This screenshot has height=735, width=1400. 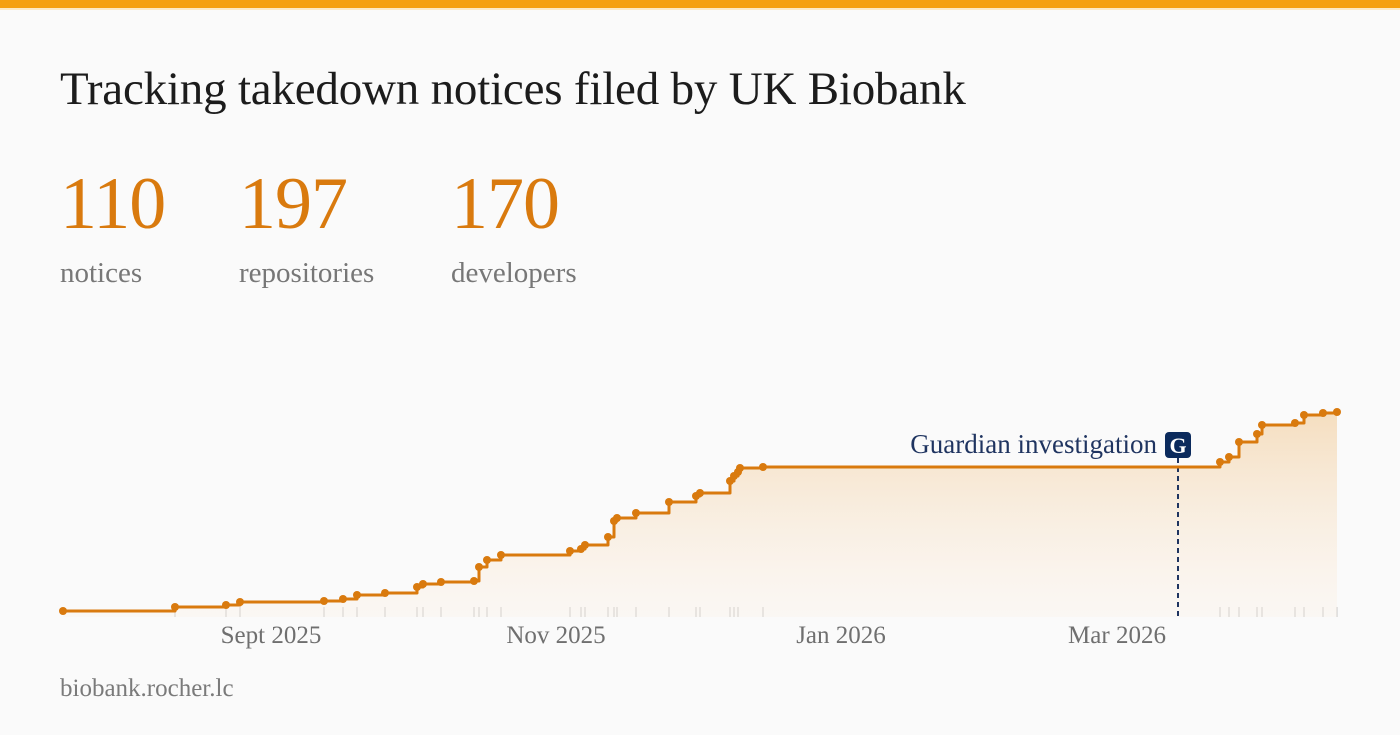 I want to click on stat-developers: 170 developers, so click(x=514, y=227).